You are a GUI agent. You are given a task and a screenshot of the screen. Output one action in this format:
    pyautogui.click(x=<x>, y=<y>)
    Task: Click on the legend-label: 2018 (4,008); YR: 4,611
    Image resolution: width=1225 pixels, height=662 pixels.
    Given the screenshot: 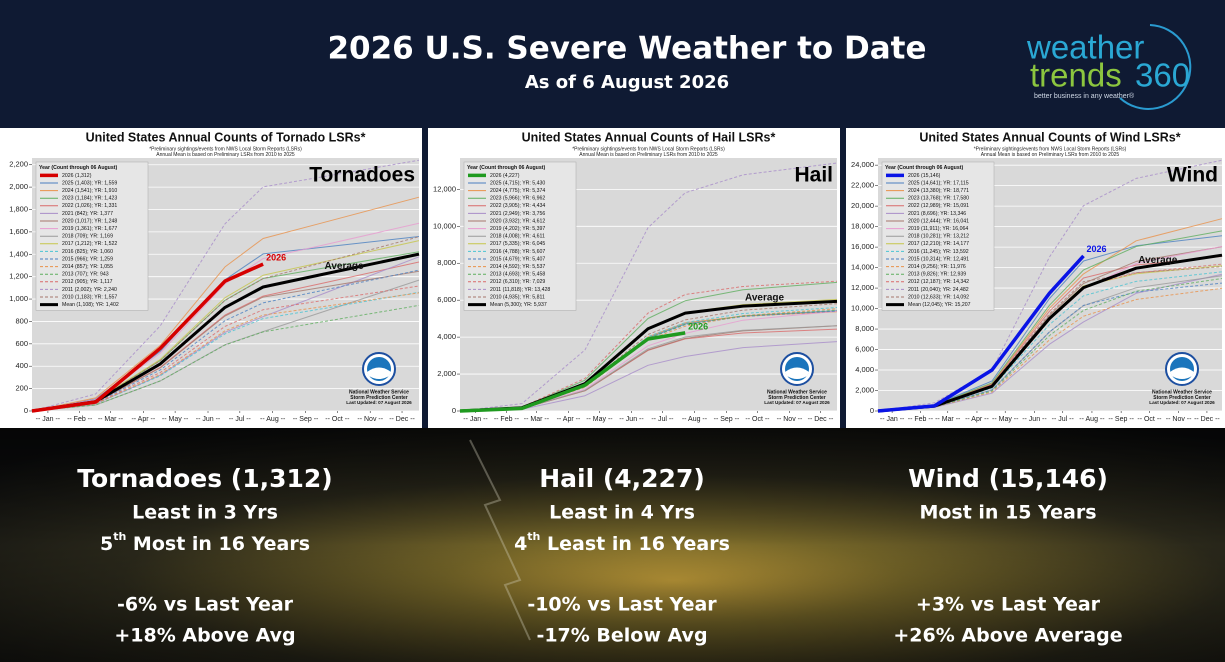 What is the action you would take?
    pyautogui.click(x=517, y=237)
    